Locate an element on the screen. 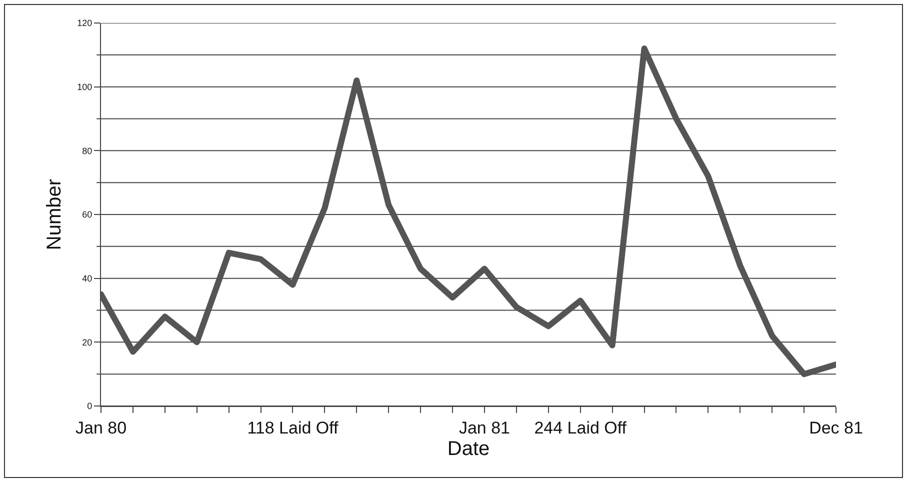 Image resolution: width=909 pixels, height=484 pixels. x-axis-title: Date is located at coordinates (468, 449).